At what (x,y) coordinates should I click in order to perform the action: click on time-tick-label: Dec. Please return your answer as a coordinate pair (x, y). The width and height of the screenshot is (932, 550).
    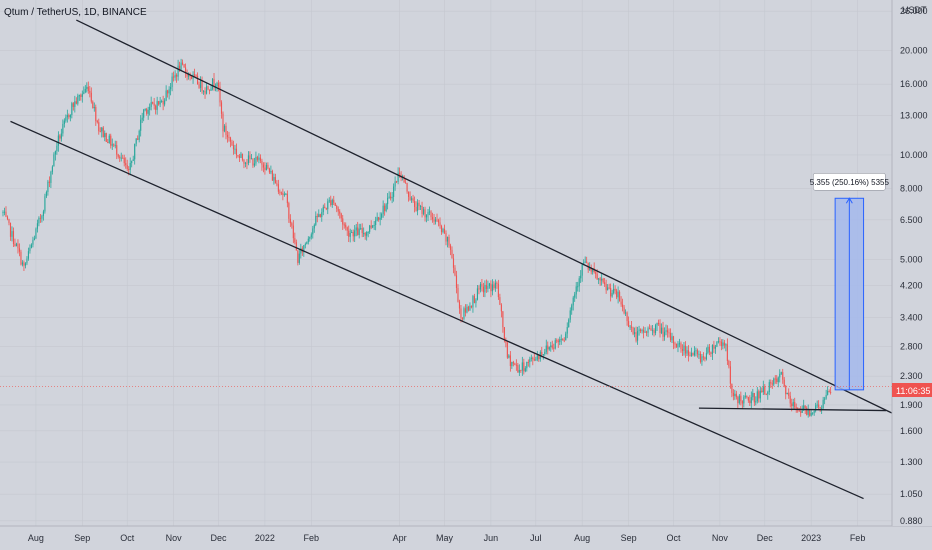
    Looking at the image, I should click on (765, 538).